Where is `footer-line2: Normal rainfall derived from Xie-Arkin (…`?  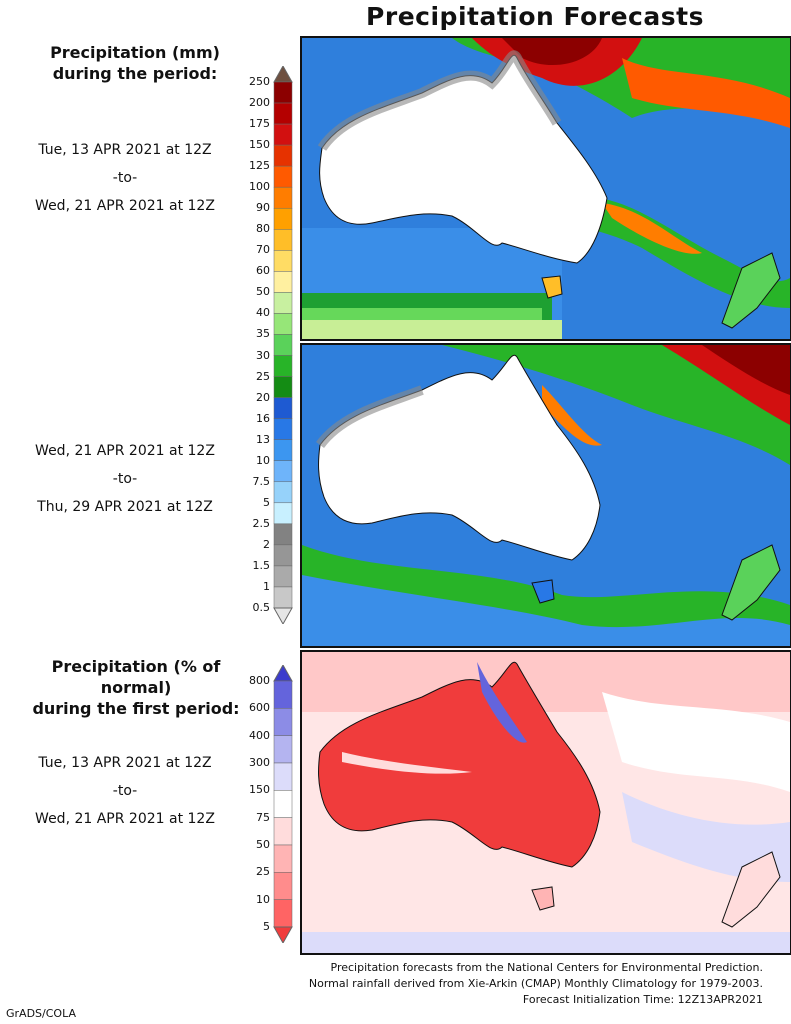 footer-line2: Normal rainfall derived from Xie-Arkin (… is located at coordinates (535, 983).